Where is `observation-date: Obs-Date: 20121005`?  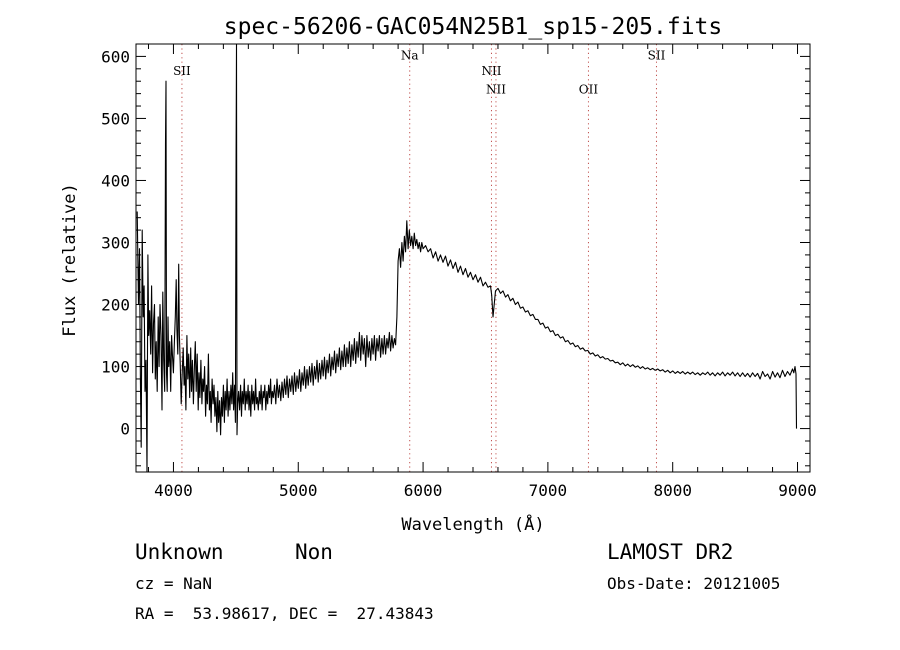
observation-date: Obs-Date: 20121005 is located at coordinates (694, 583).